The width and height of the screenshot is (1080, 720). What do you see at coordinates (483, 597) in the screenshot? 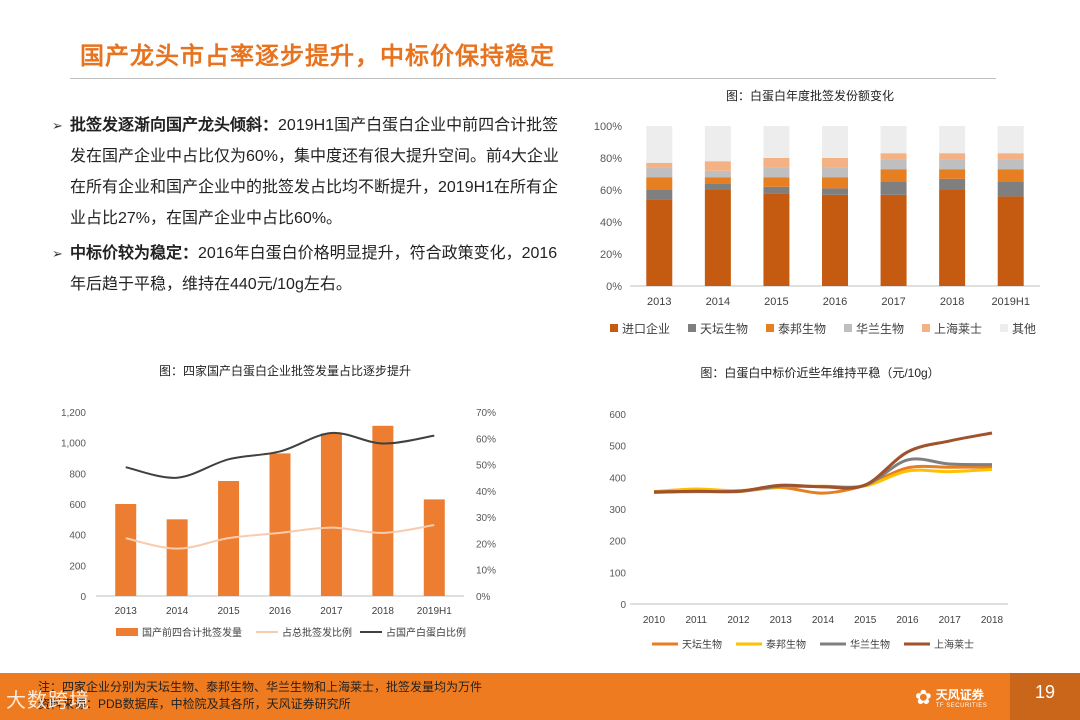
I see `y-tick-label-right: 0%` at bounding box center [483, 597].